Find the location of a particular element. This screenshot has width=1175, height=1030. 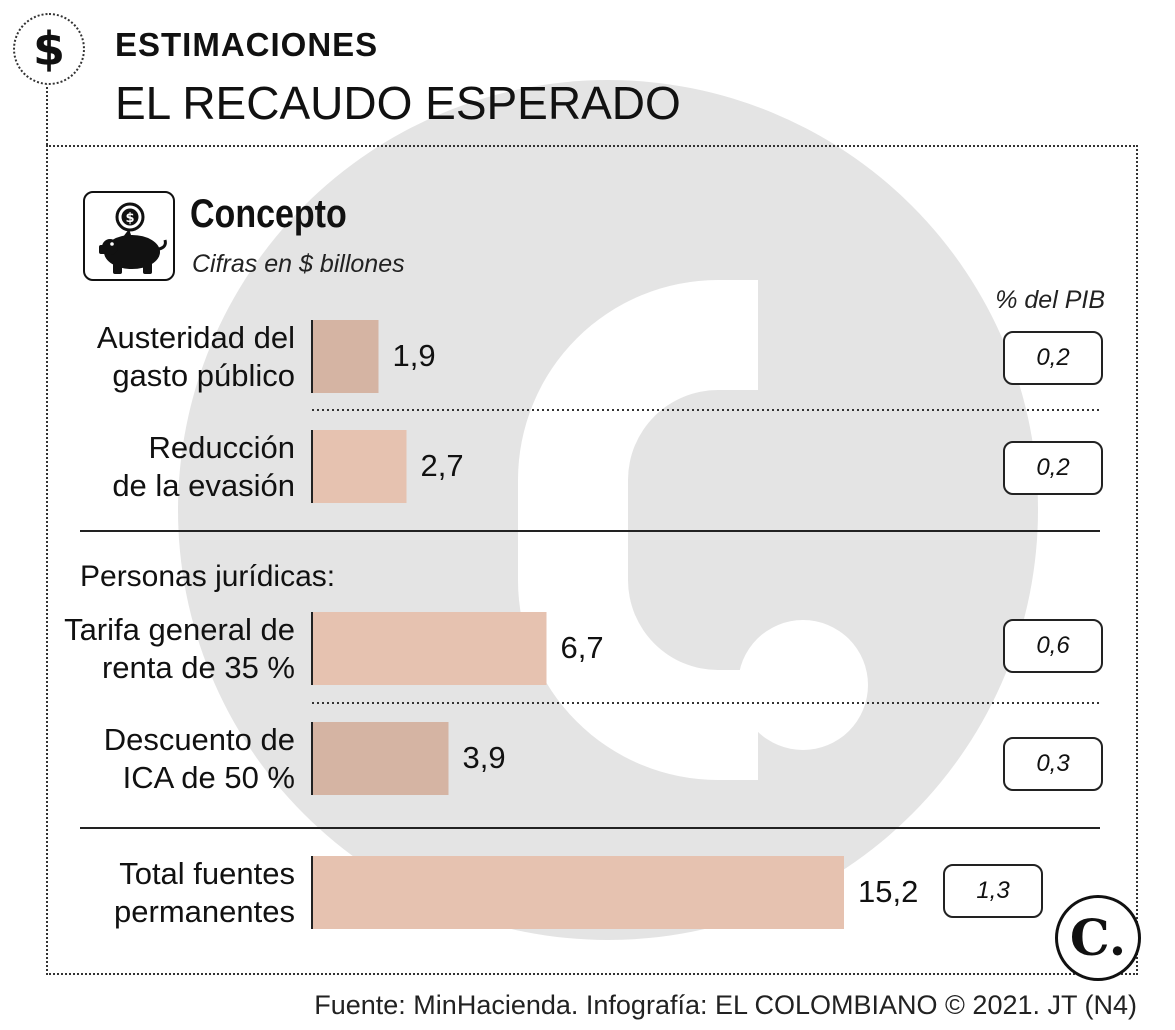

pib-percent-badge: 0,3 is located at coordinates (1053, 764).